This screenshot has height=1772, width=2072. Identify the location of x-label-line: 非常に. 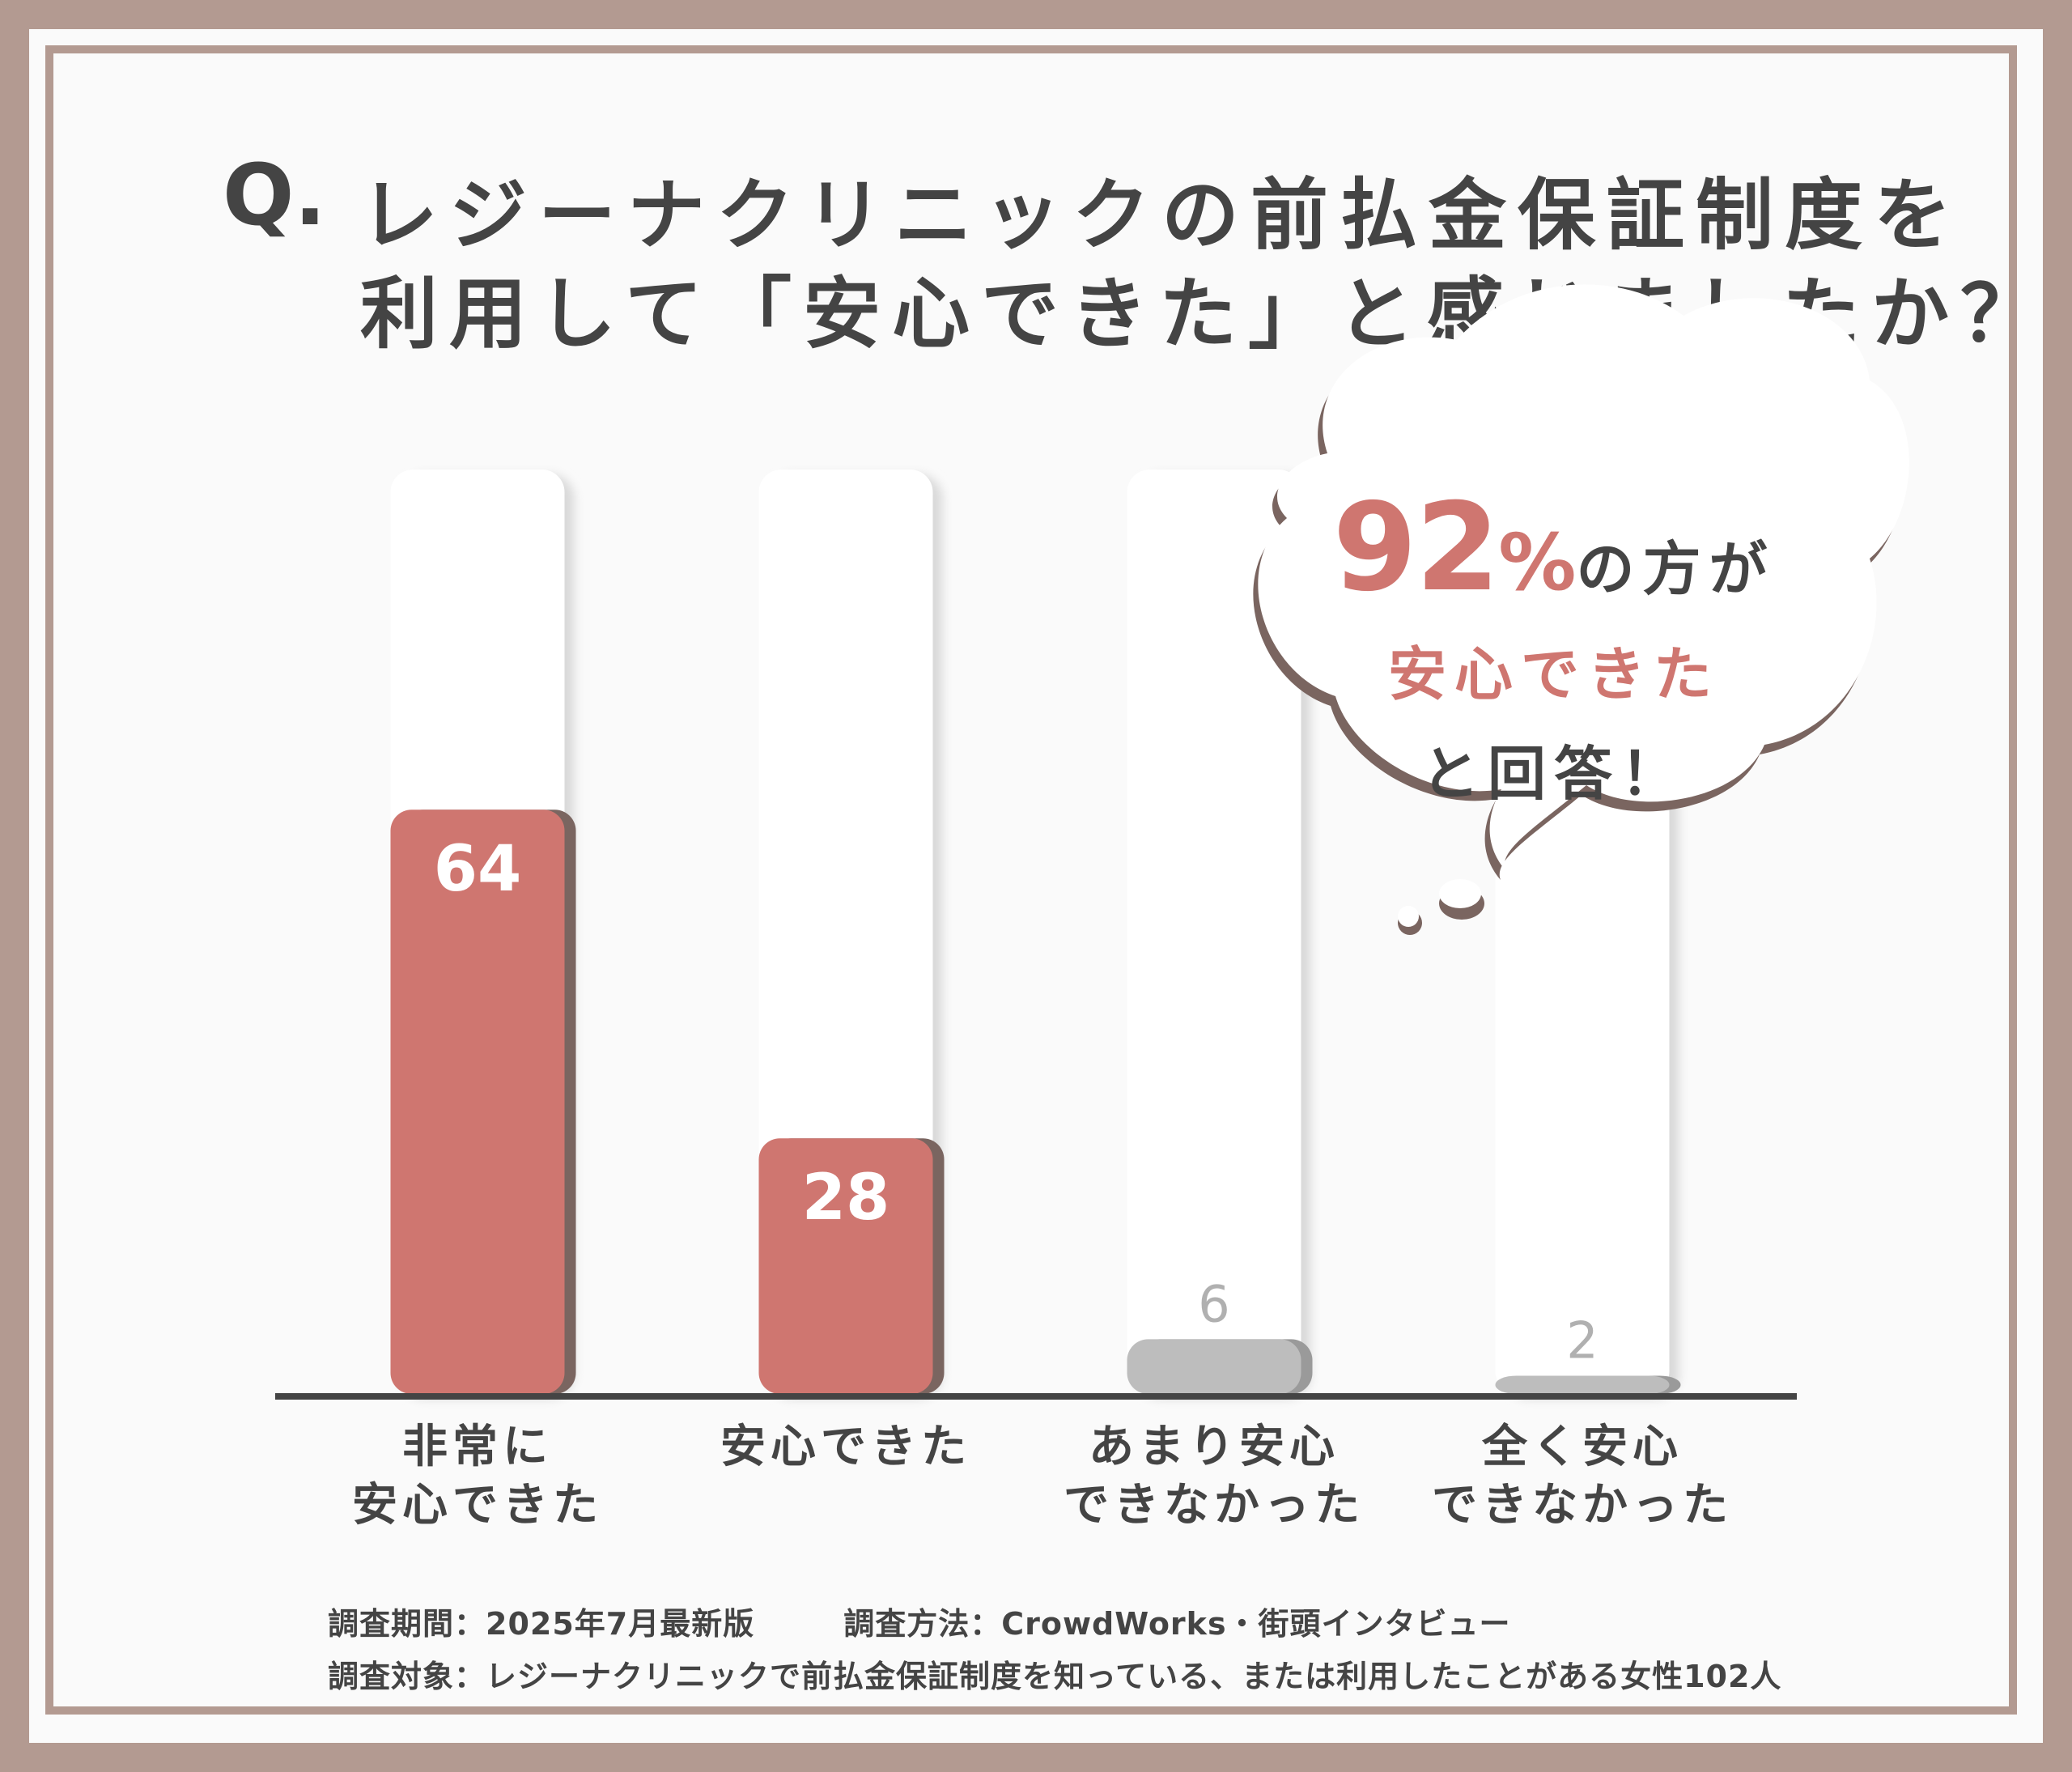
(477, 1447).